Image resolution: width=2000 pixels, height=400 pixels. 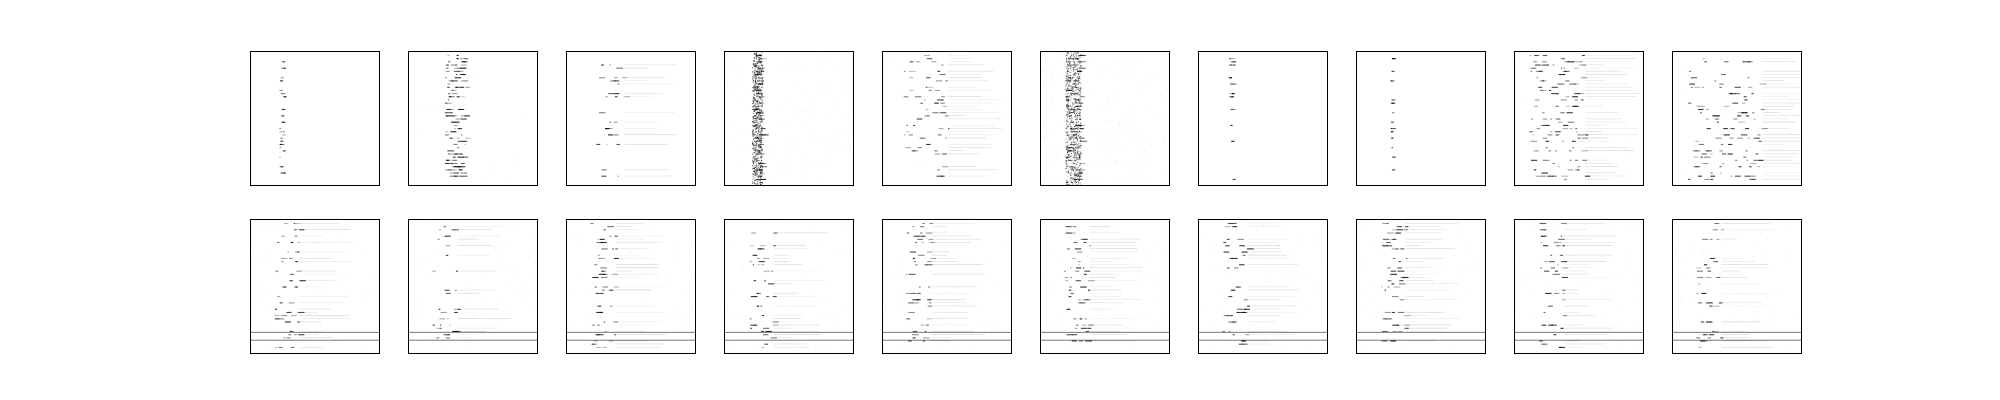 What do you see at coordinates (1737, 286) in the screenshot?
I see `spectrogram-image` at bounding box center [1737, 286].